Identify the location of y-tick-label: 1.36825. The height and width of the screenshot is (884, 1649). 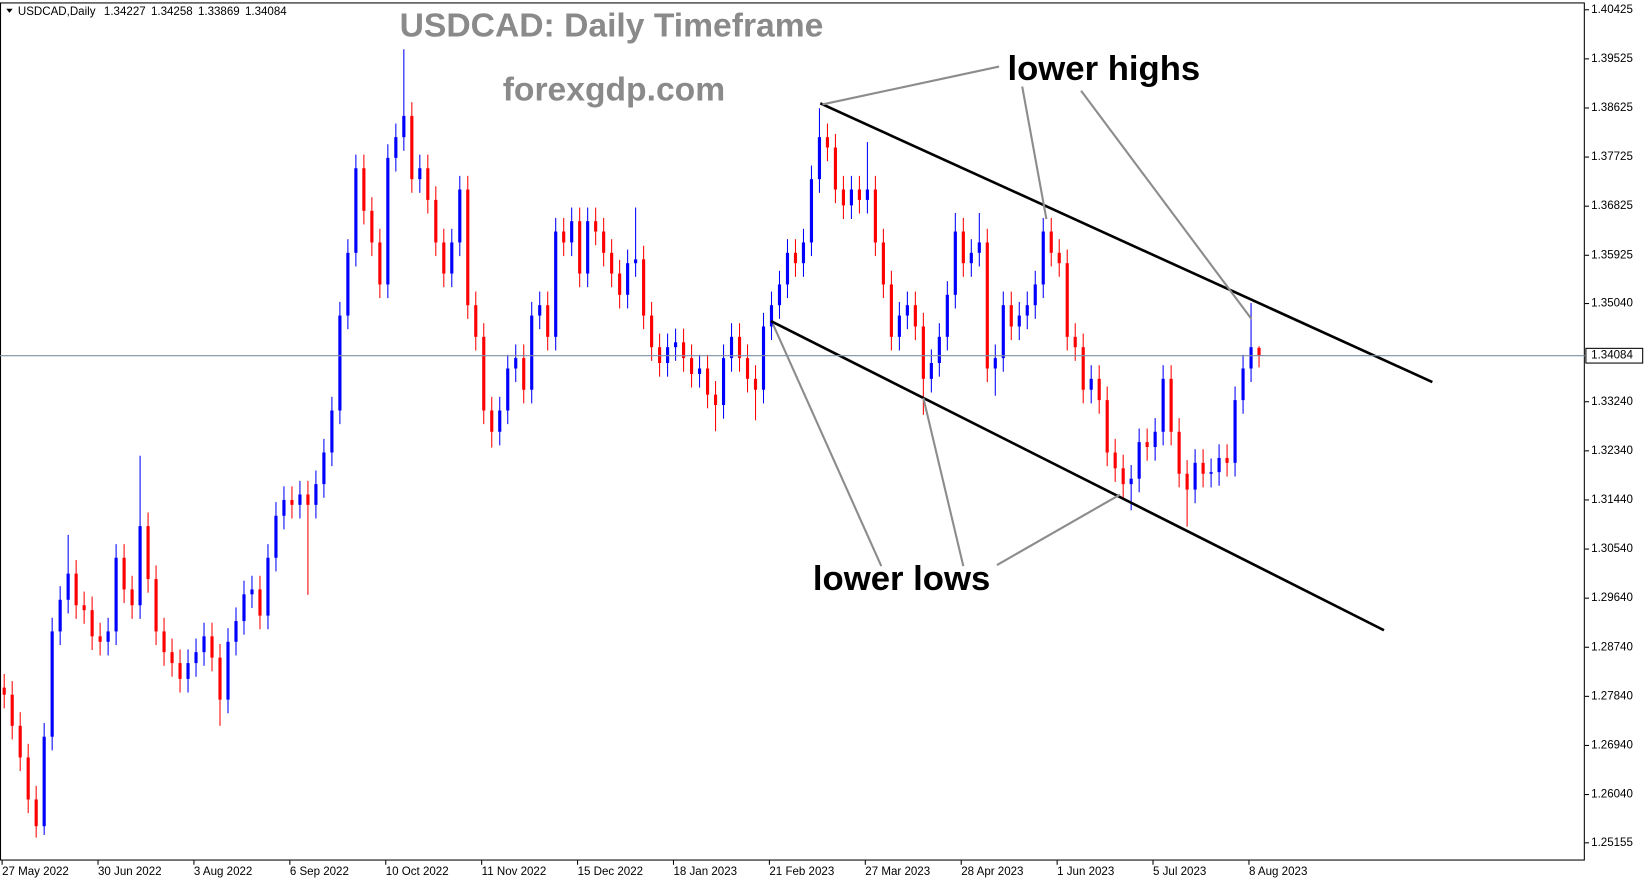
(1612, 206).